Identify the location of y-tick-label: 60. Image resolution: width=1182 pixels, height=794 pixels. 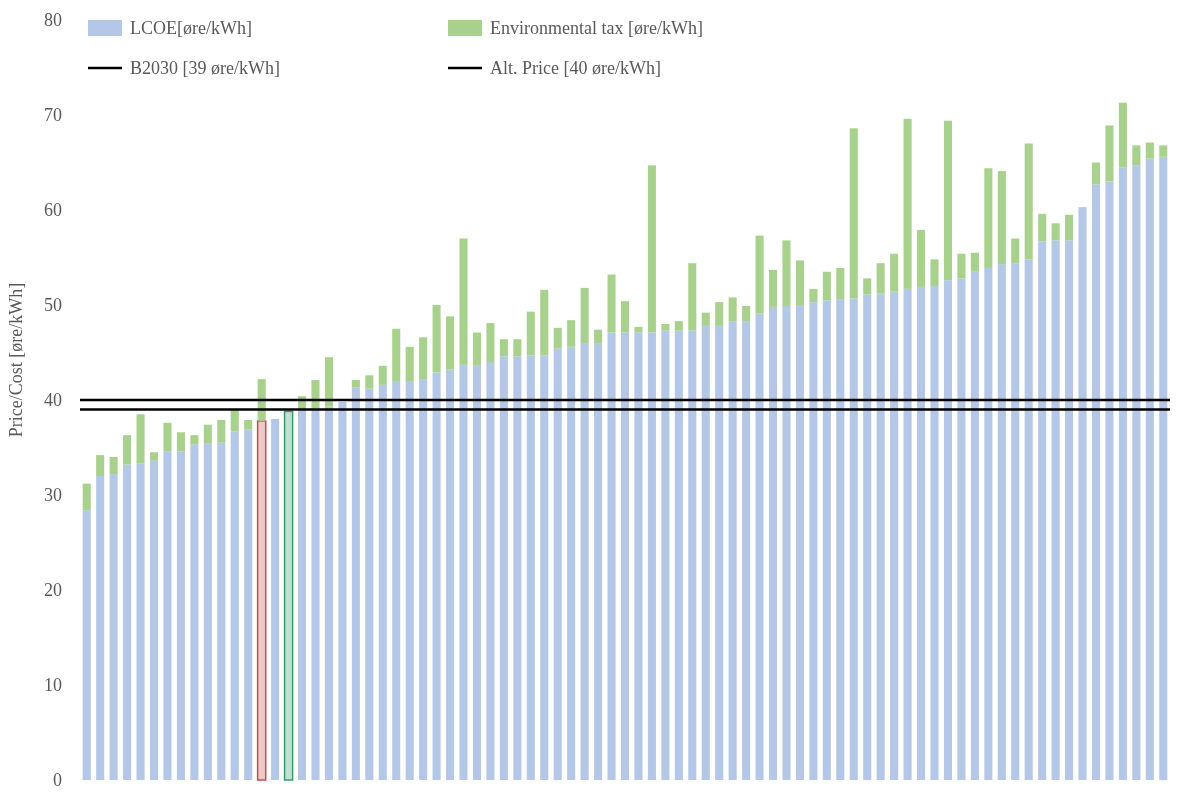
(53, 210).